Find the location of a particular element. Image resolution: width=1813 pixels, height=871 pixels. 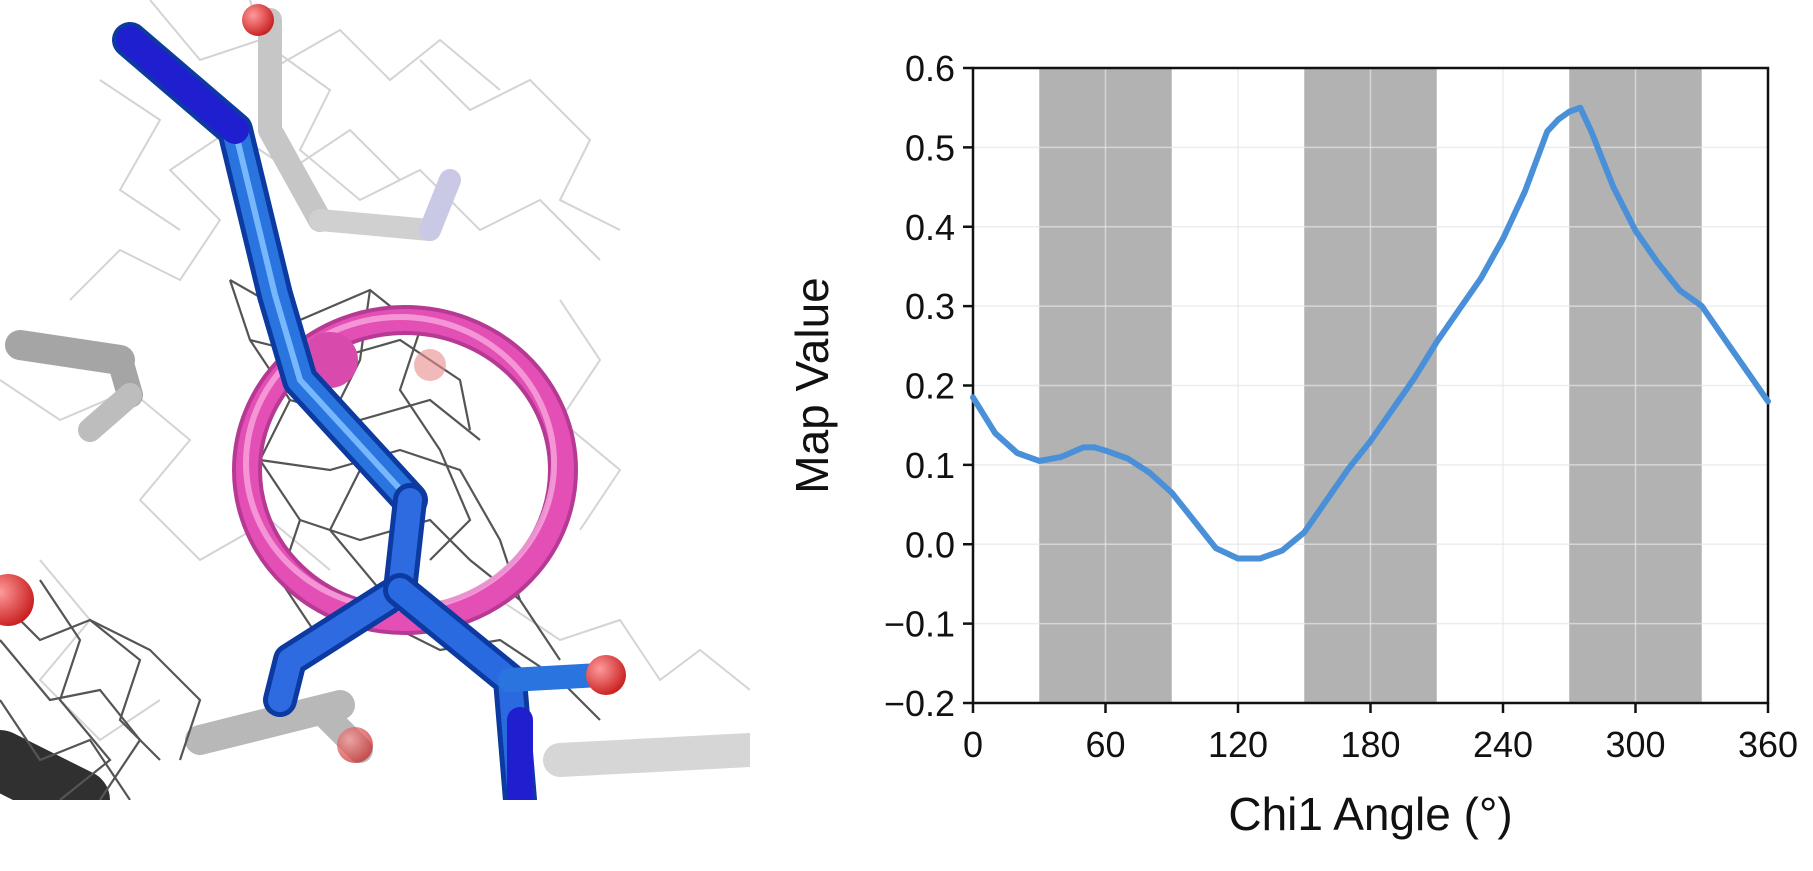

y-ticks: −0.2 −0.1 0.0 0.1 0.2 0.3 0.4 0.5 0.6 is located at coordinates (928, 386).